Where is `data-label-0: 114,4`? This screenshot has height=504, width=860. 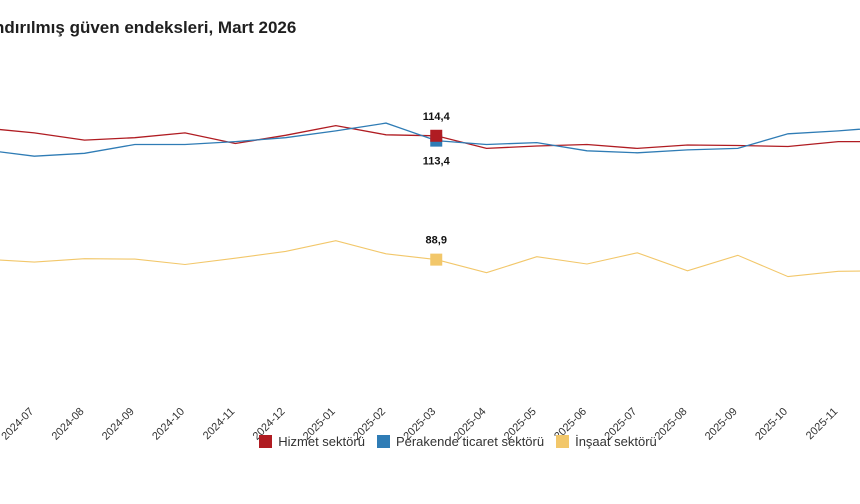 data-label-0: 114,4 is located at coordinates (437, 117).